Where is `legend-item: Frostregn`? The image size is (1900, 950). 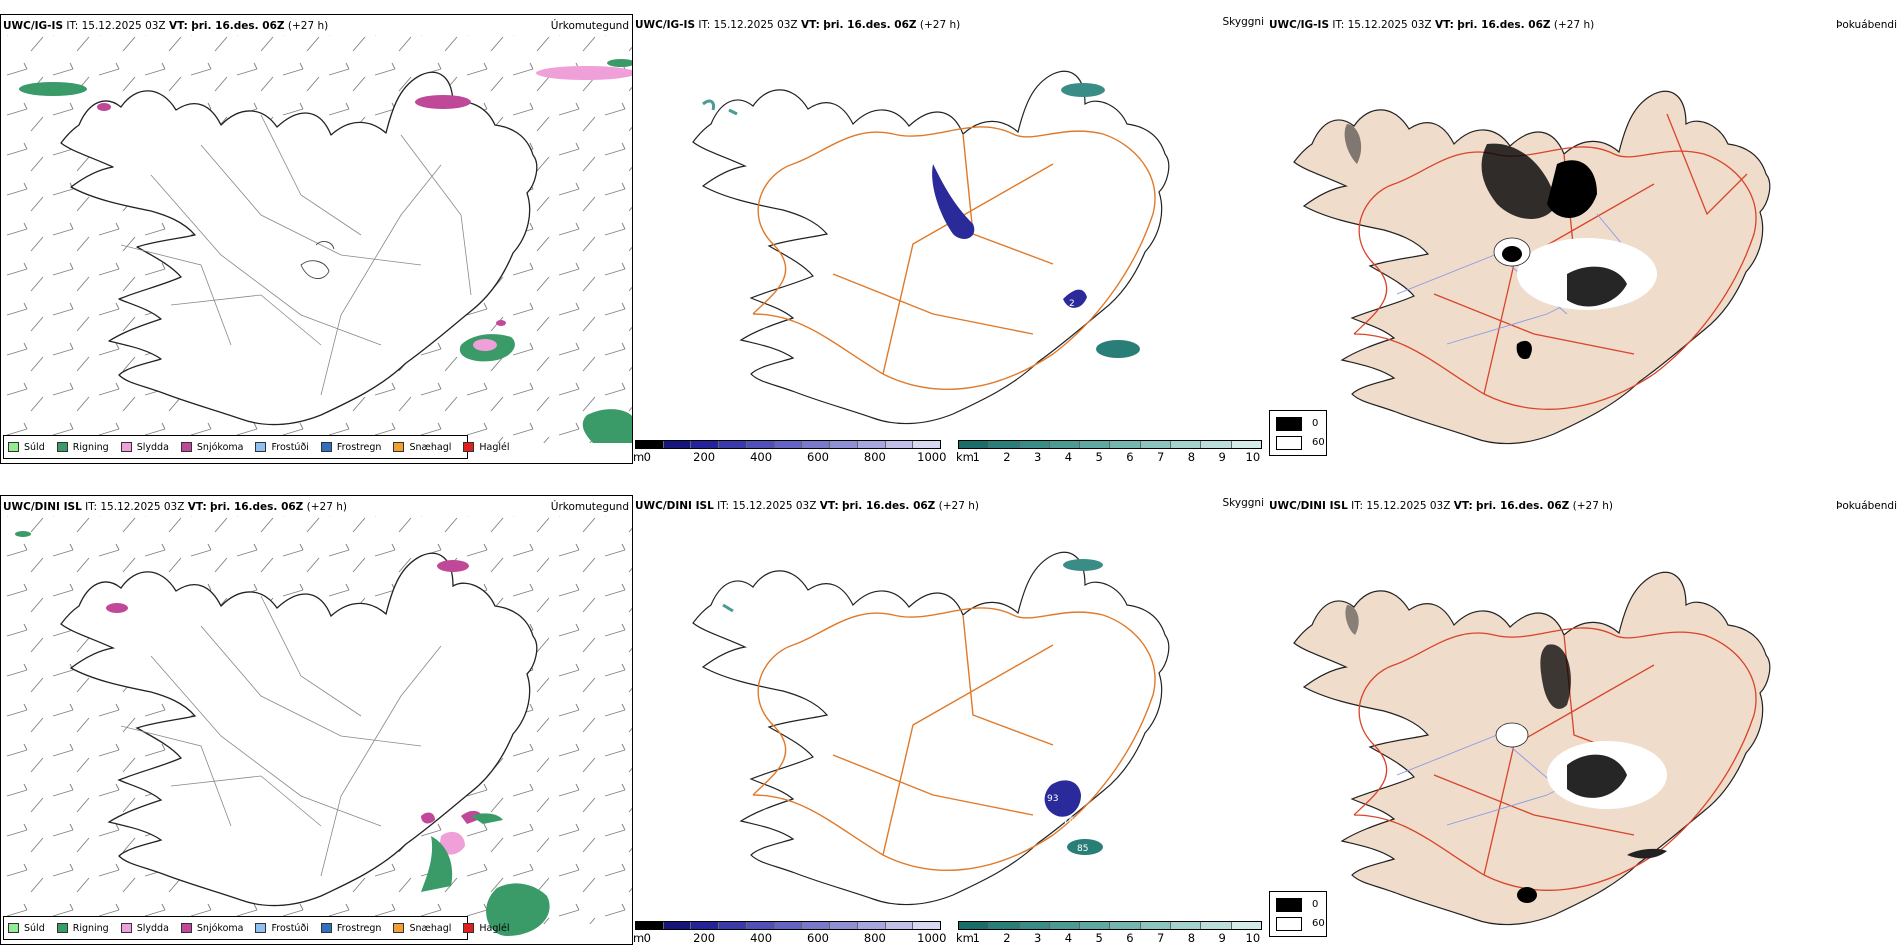
legend-item: Frostregn is located at coordinates (351, 447).